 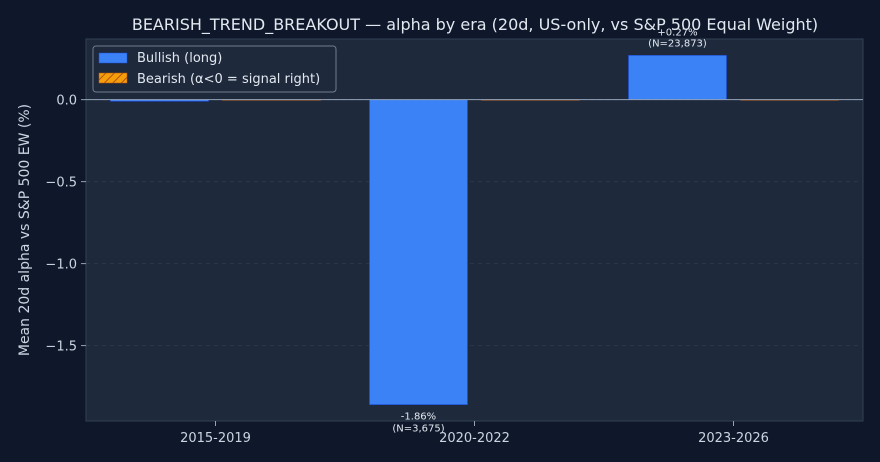 What do you see at coordinates (215, 438) in the screenshot?
I see `x-tick-label: 2015-2019` at bounding box center [215, 438].